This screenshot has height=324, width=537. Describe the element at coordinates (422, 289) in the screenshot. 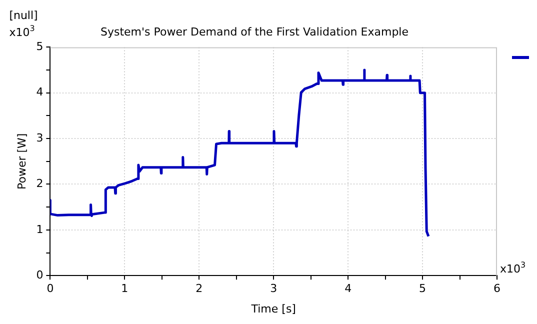

I see `x-tick-label: 5` at that location.